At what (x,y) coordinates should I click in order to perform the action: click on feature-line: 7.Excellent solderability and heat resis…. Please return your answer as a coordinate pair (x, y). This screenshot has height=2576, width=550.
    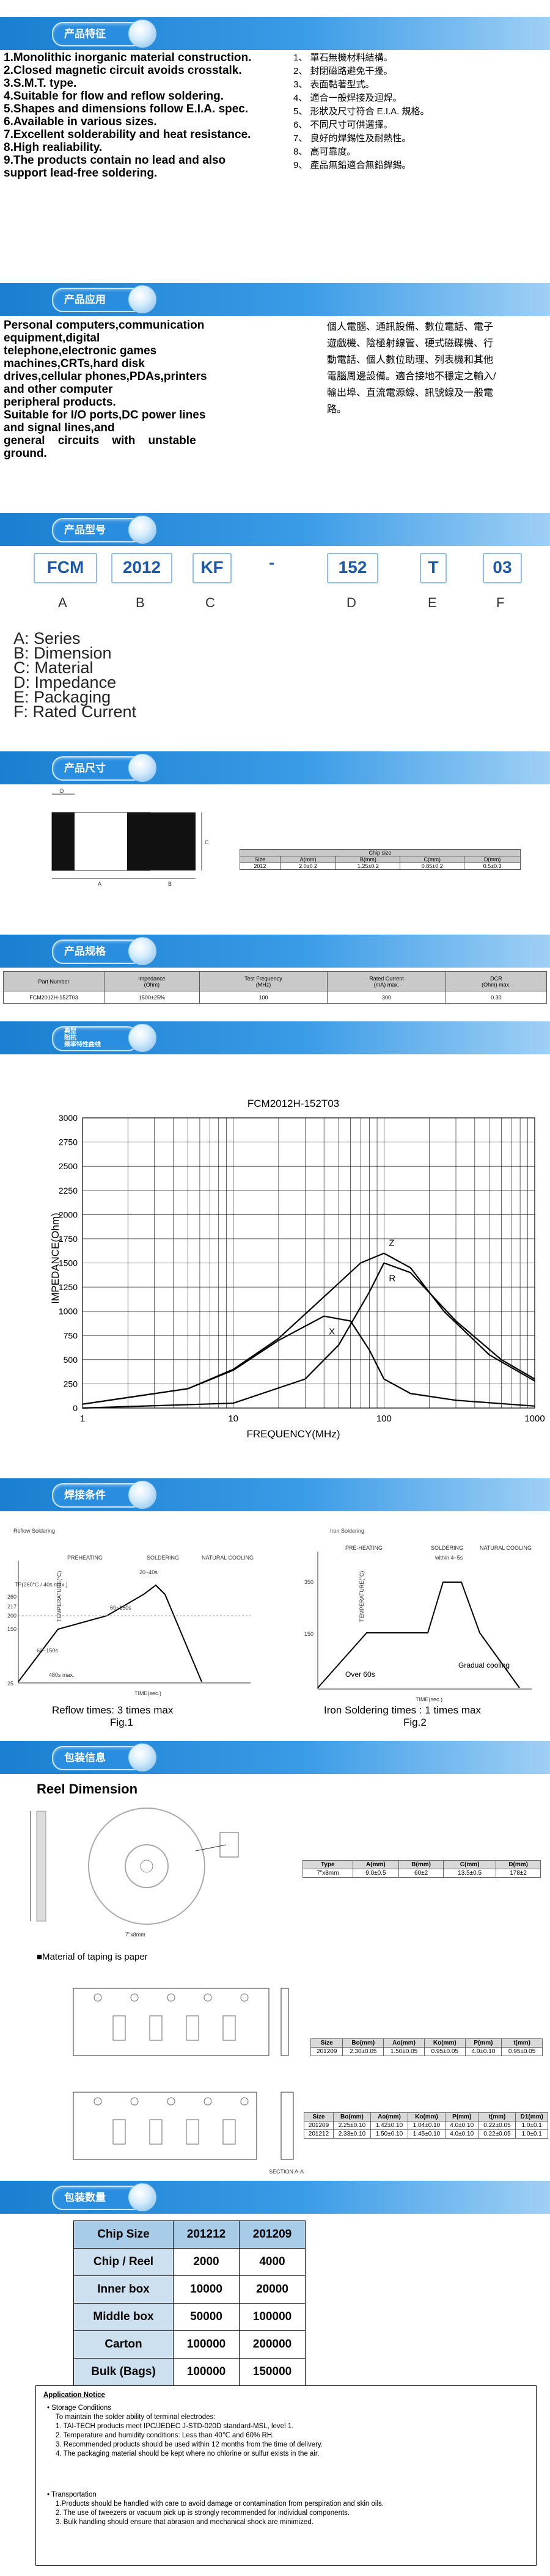
    Looking at the image, I should click on (128, 134).